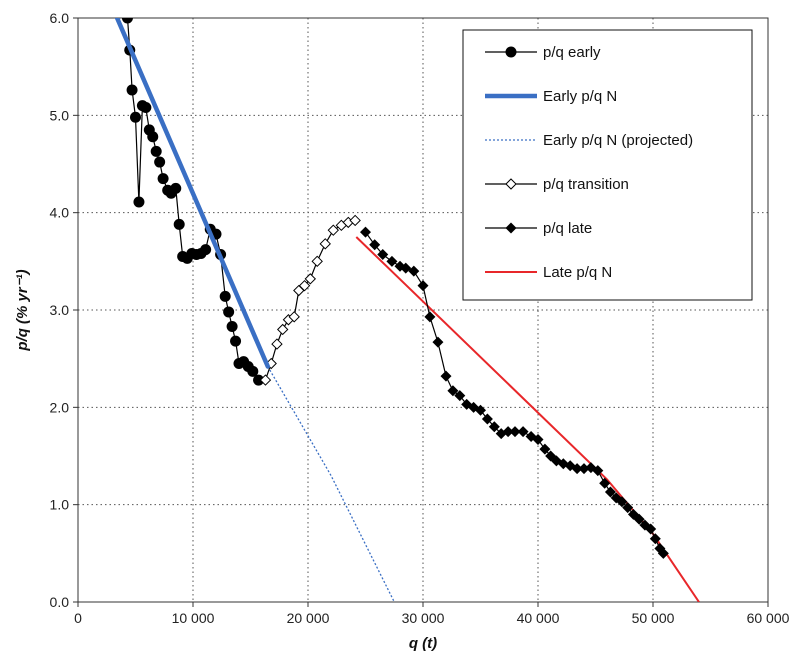  I want to click on x-axis-title: q (t), so click(423, 643).